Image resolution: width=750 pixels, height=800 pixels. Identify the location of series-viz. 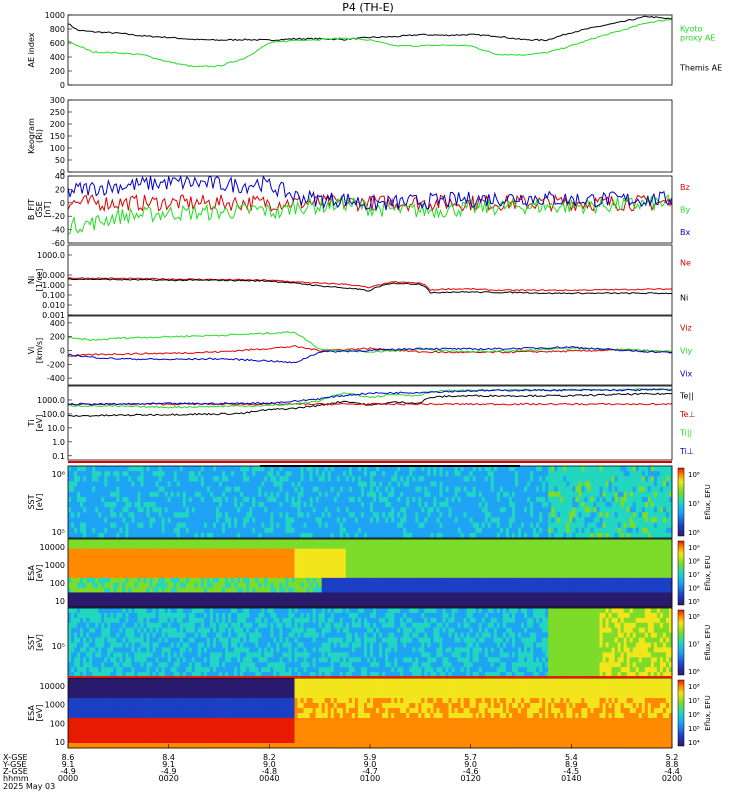
(370, 351).